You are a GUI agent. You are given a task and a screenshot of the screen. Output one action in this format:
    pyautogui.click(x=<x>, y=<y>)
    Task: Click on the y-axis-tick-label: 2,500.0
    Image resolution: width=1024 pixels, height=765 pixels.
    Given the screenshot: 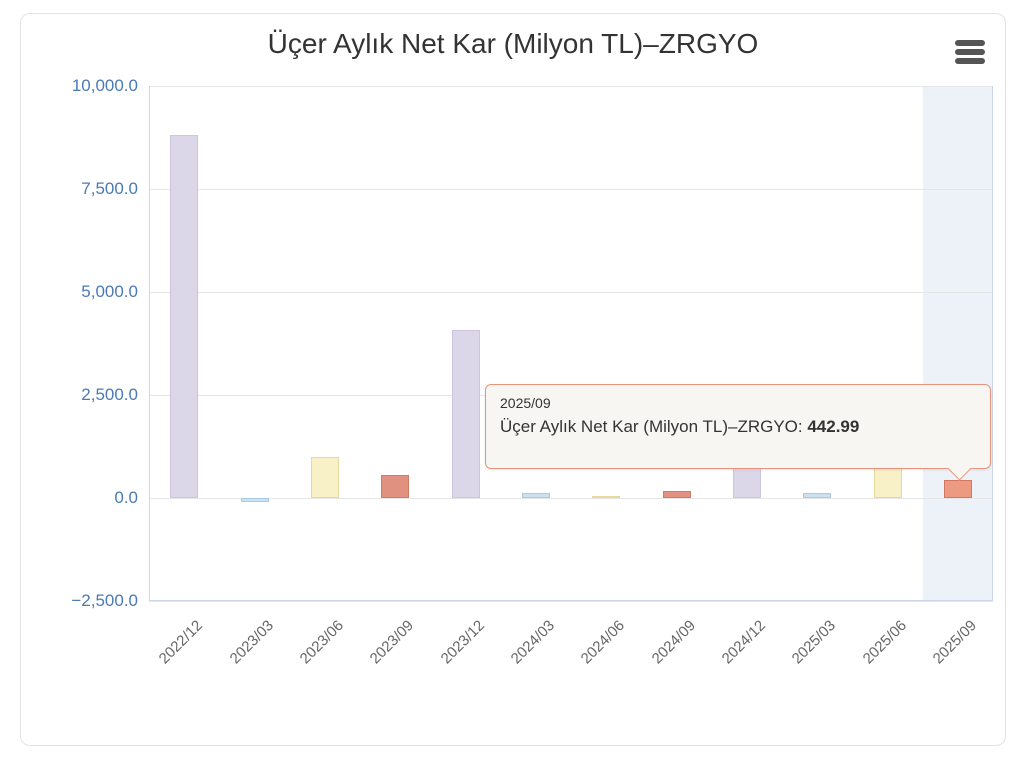 What is the action you would take?
    pyautogui.click(x=109, y=394)
    